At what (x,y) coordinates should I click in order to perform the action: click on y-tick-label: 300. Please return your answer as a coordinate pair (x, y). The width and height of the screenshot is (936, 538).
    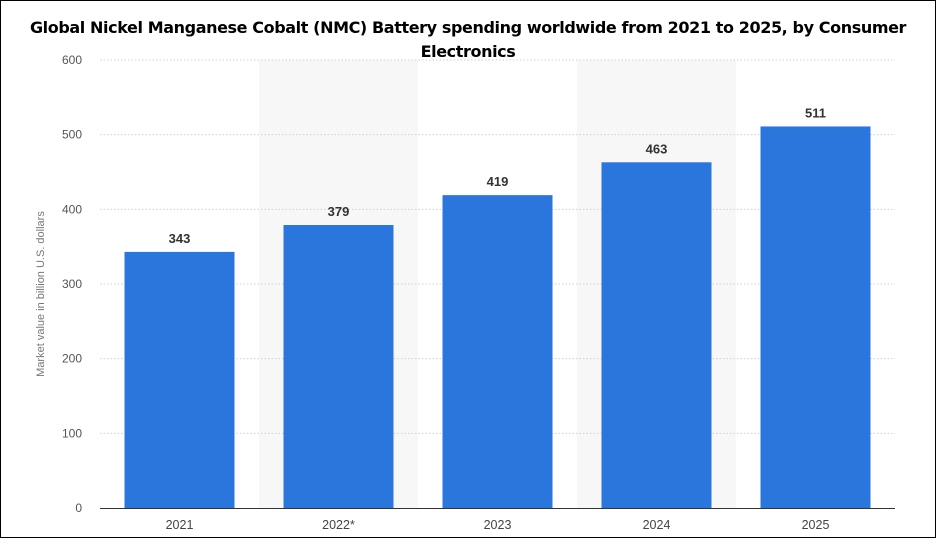
    Looking at the image, I should click on (72, 284).